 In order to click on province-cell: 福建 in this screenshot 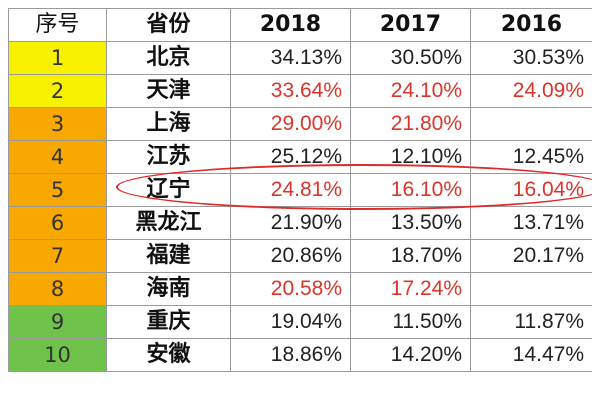, I will do `click(168, 256)`.